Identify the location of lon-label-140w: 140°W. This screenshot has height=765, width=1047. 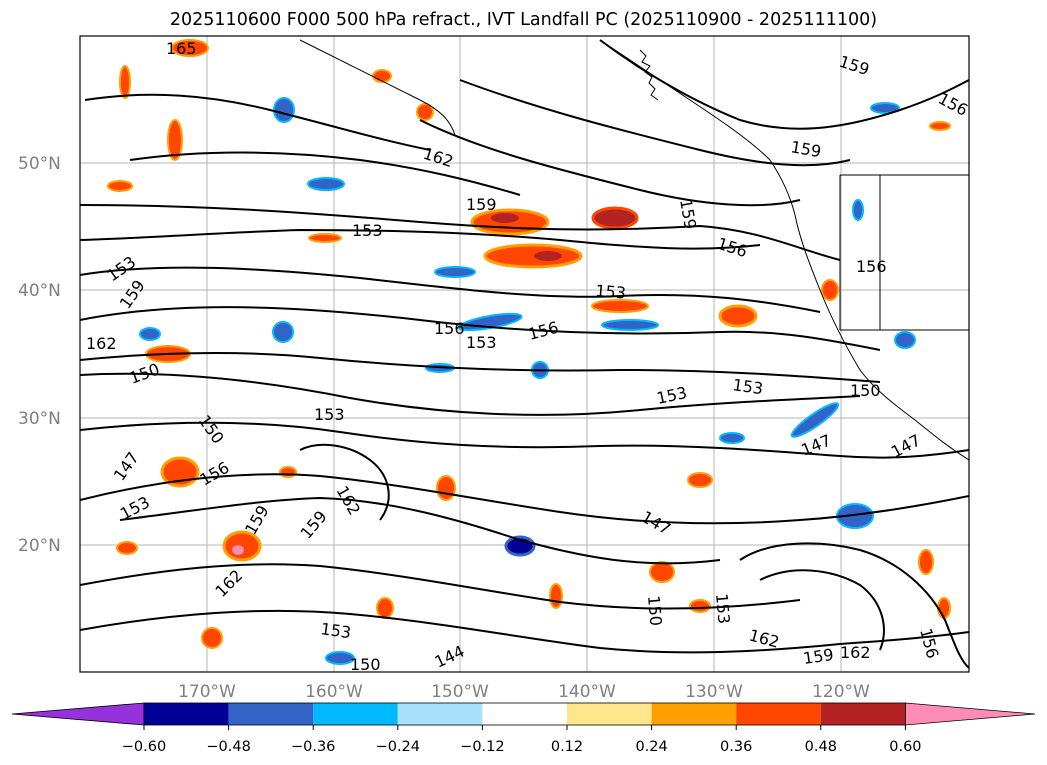
(587, 692).